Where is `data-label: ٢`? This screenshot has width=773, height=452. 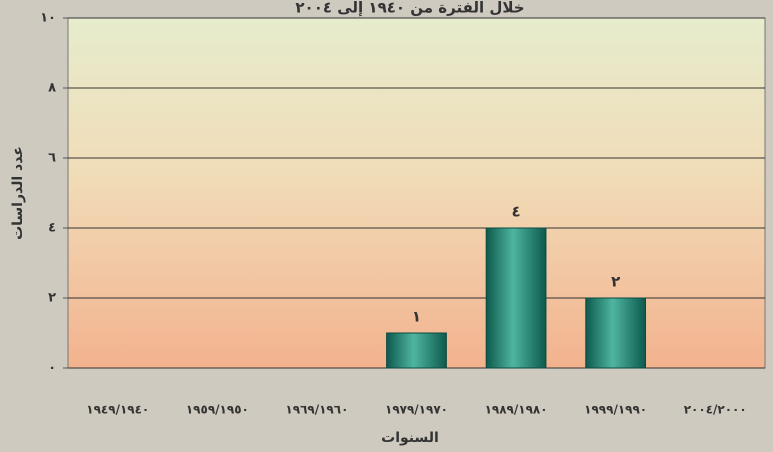 data-label: ٢ is located at coordinates (615, 282).